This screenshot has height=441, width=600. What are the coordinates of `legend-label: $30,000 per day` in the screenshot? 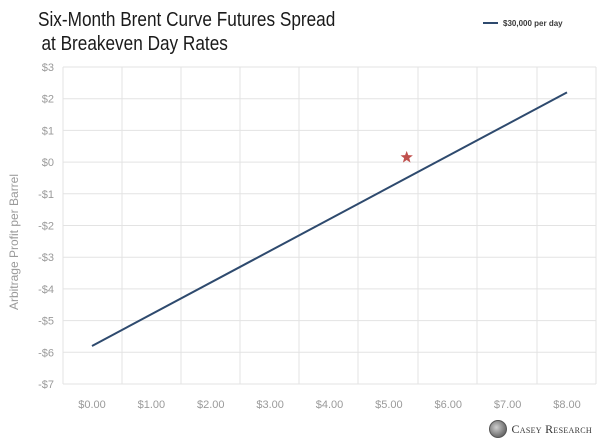 It's located at (533, 23).